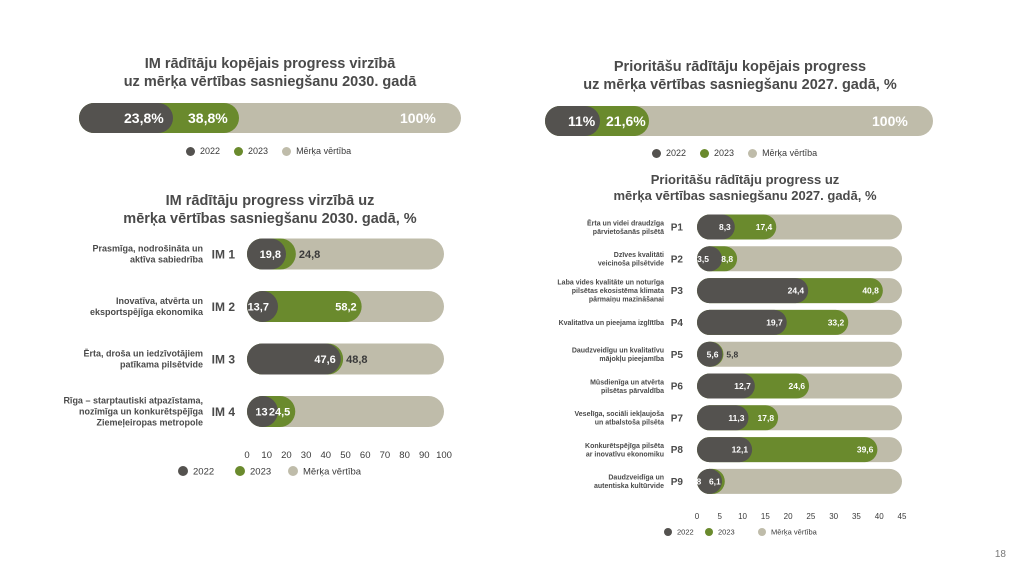  I want to click on p-tick-25: 25, so click(810, 516).